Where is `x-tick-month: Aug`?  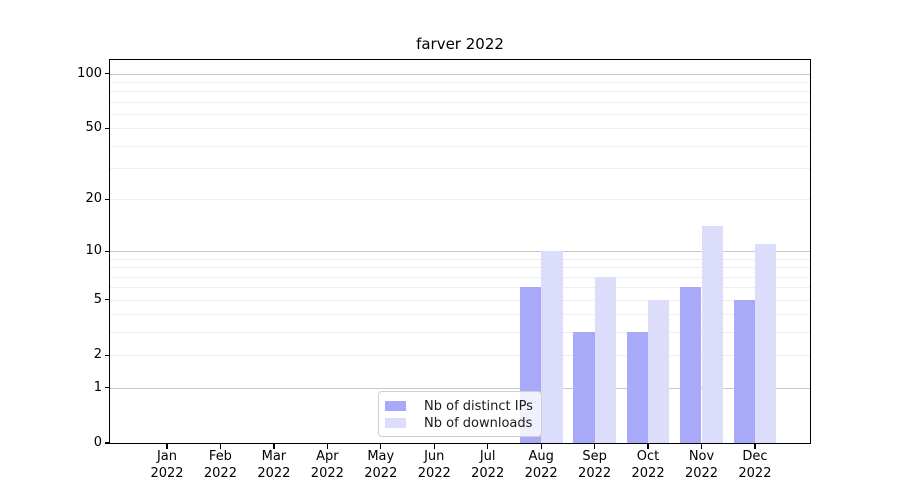 x-tick-month: Aug is located at coordinates (541, 456).